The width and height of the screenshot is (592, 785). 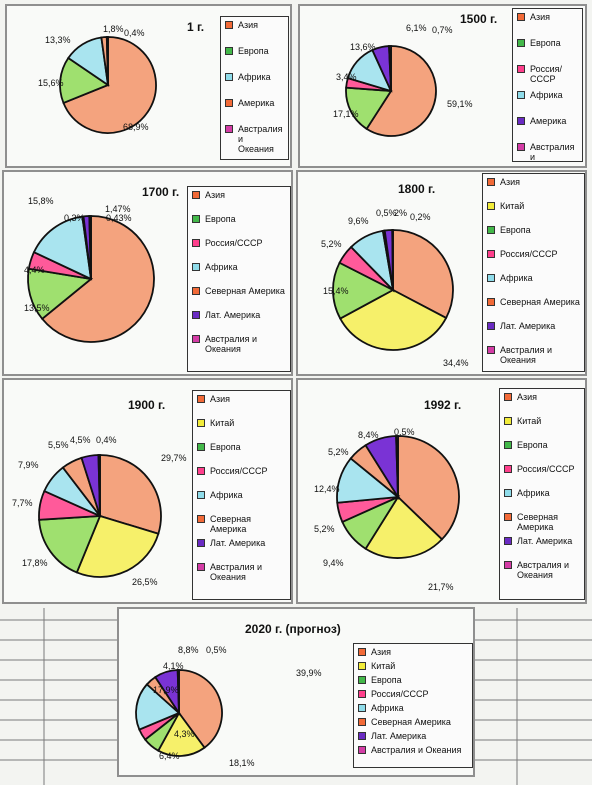 What do you see at coordinates (346, 77) in the screenshot?
I see `data-label-3: 3,4%` at bounding box center [346, 77].